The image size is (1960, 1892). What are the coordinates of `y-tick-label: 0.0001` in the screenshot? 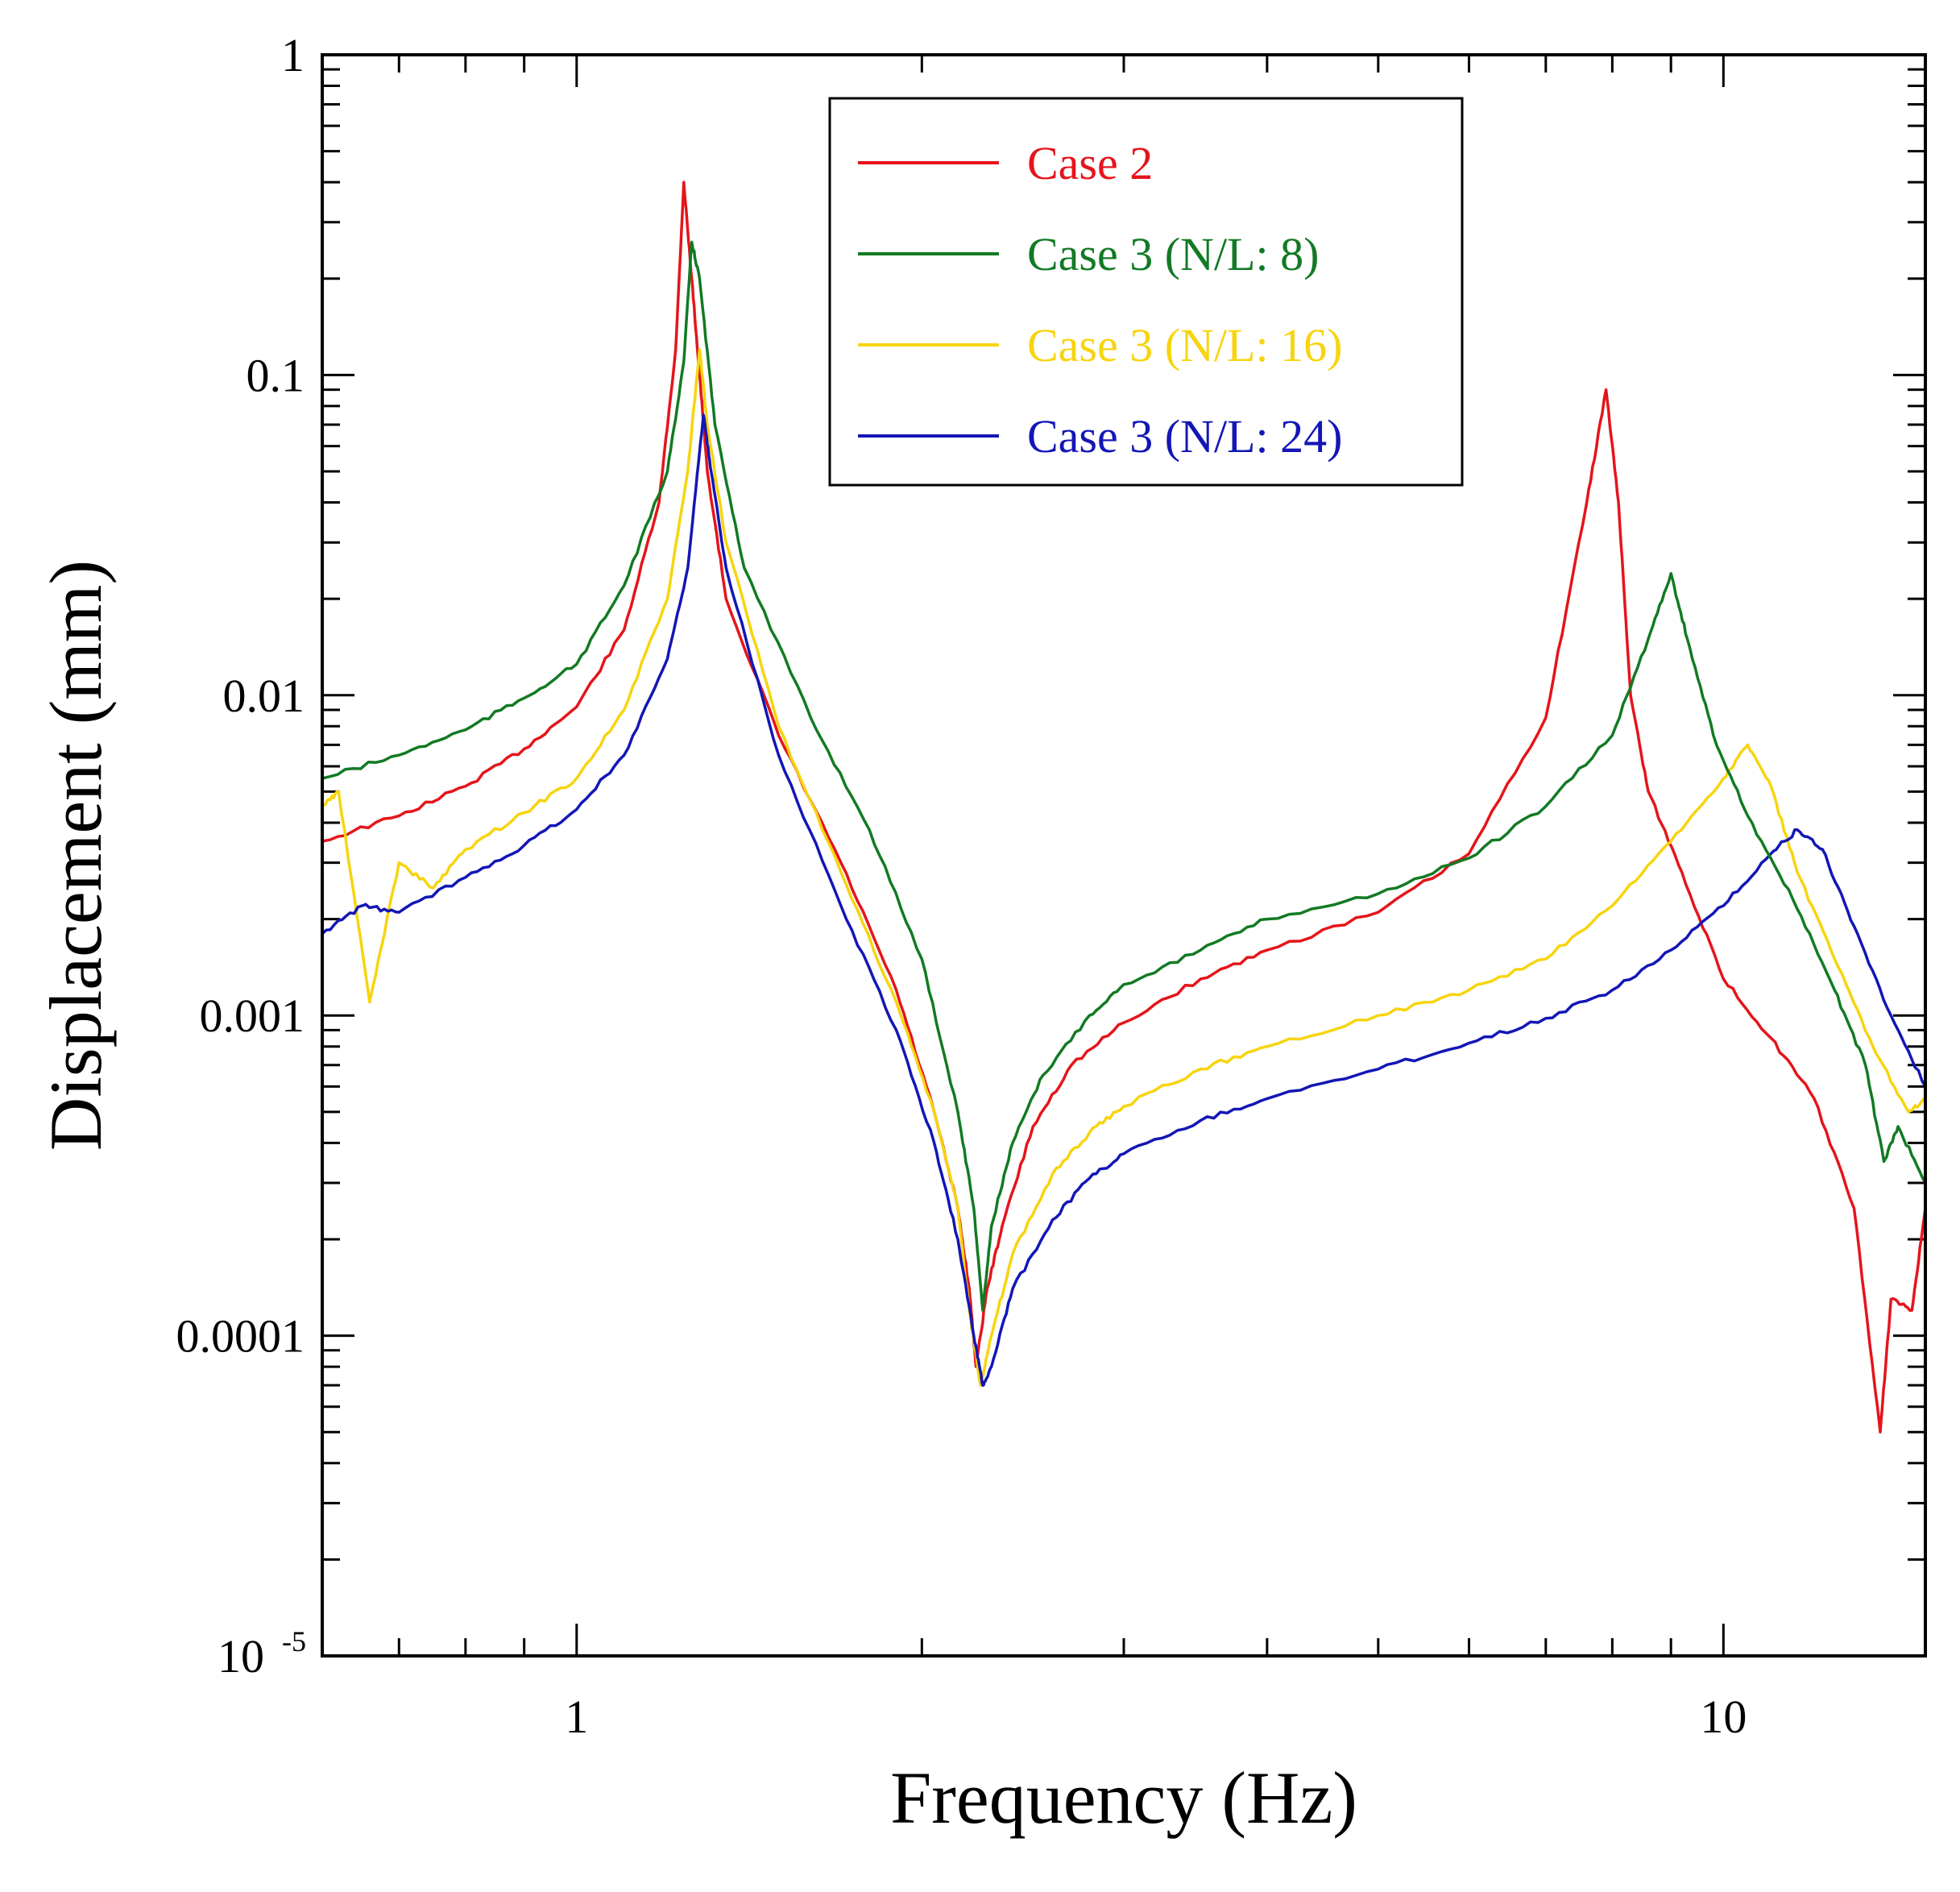 It's located at (240, 1336).